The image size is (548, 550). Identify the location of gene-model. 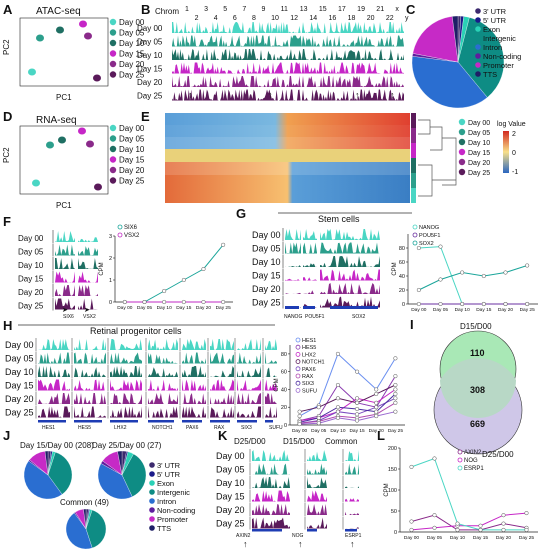
(52, 421).